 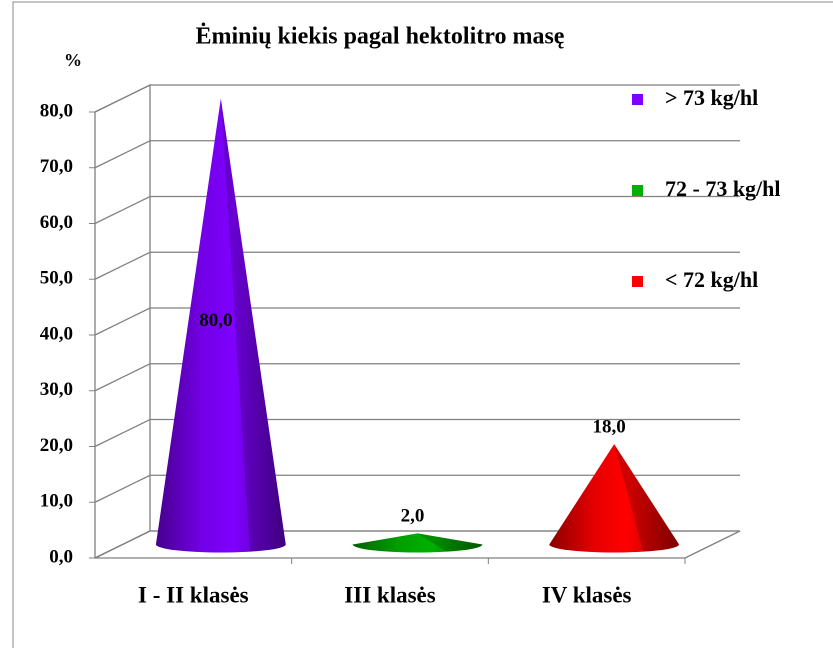 What do you see at coordinates (413, 516) in the screenshot?
I see `value-label: 2,0` at bounding box center [413, 516].